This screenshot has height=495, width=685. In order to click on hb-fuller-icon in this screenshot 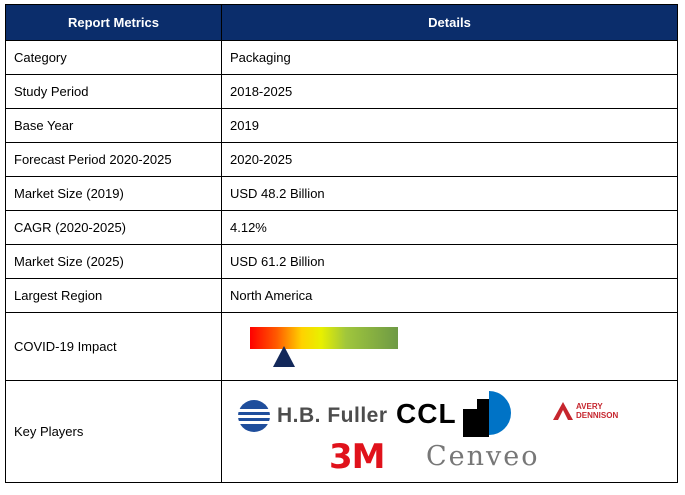, I will do `click(254, 416)`.